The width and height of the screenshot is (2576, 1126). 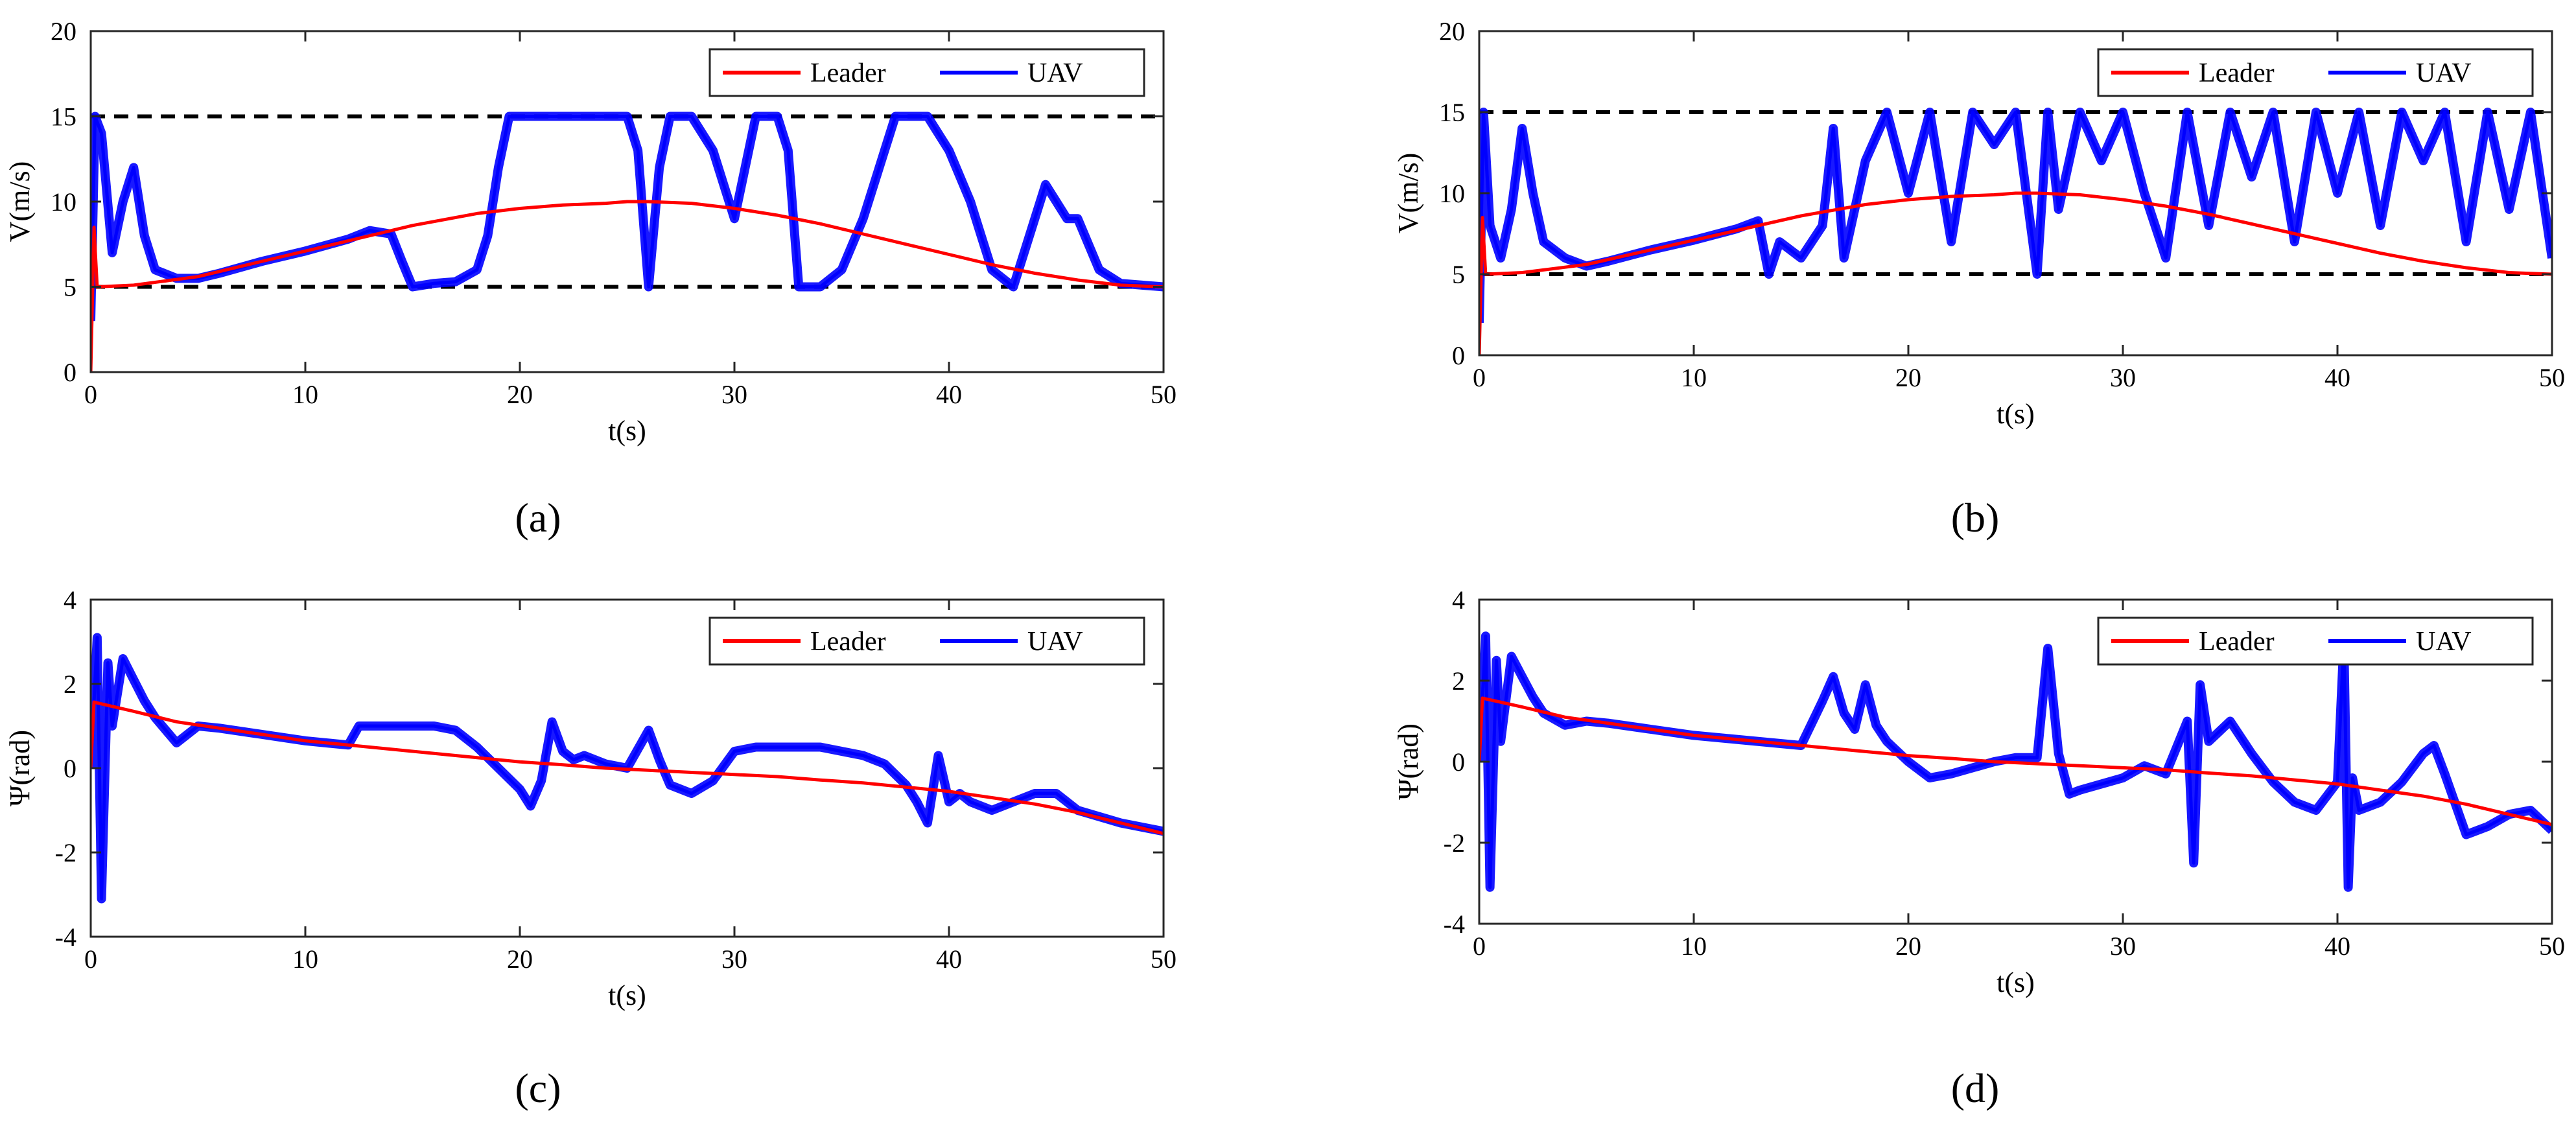 I want to click on panel-caption: (b), so click(x=1975, y=518).